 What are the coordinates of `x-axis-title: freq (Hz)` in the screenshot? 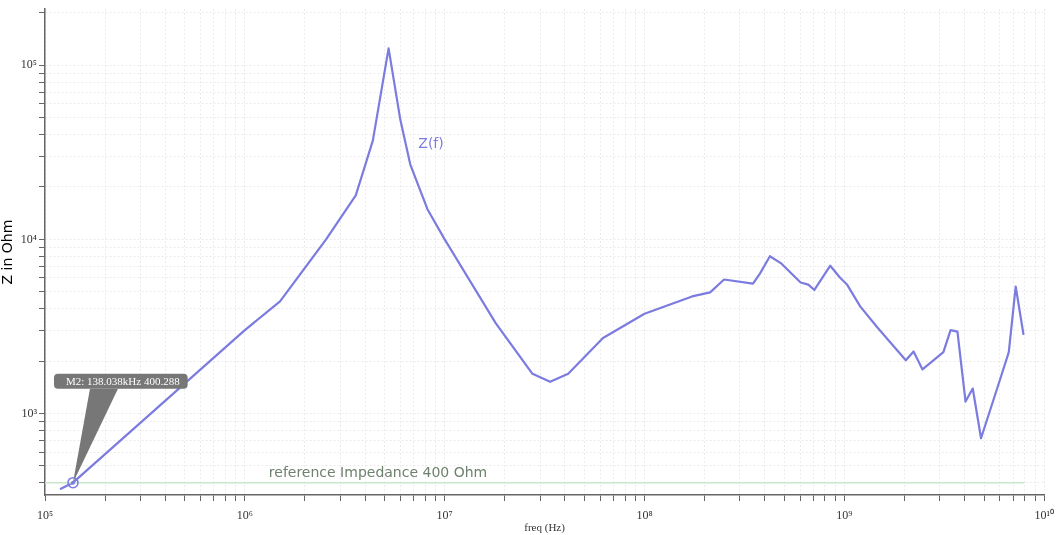 It's located at (545, 528).